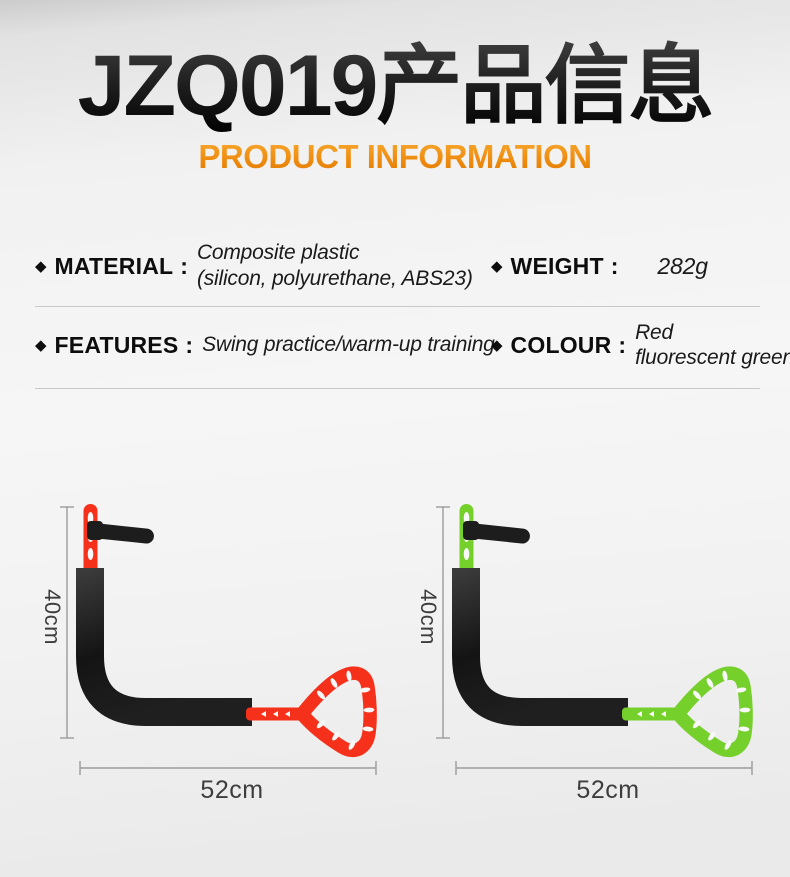 The image size is (790, 877). Describe the element at coordinates (116, 344) in the screenshot. I see `spec-features-label: FEATURES` at that location.